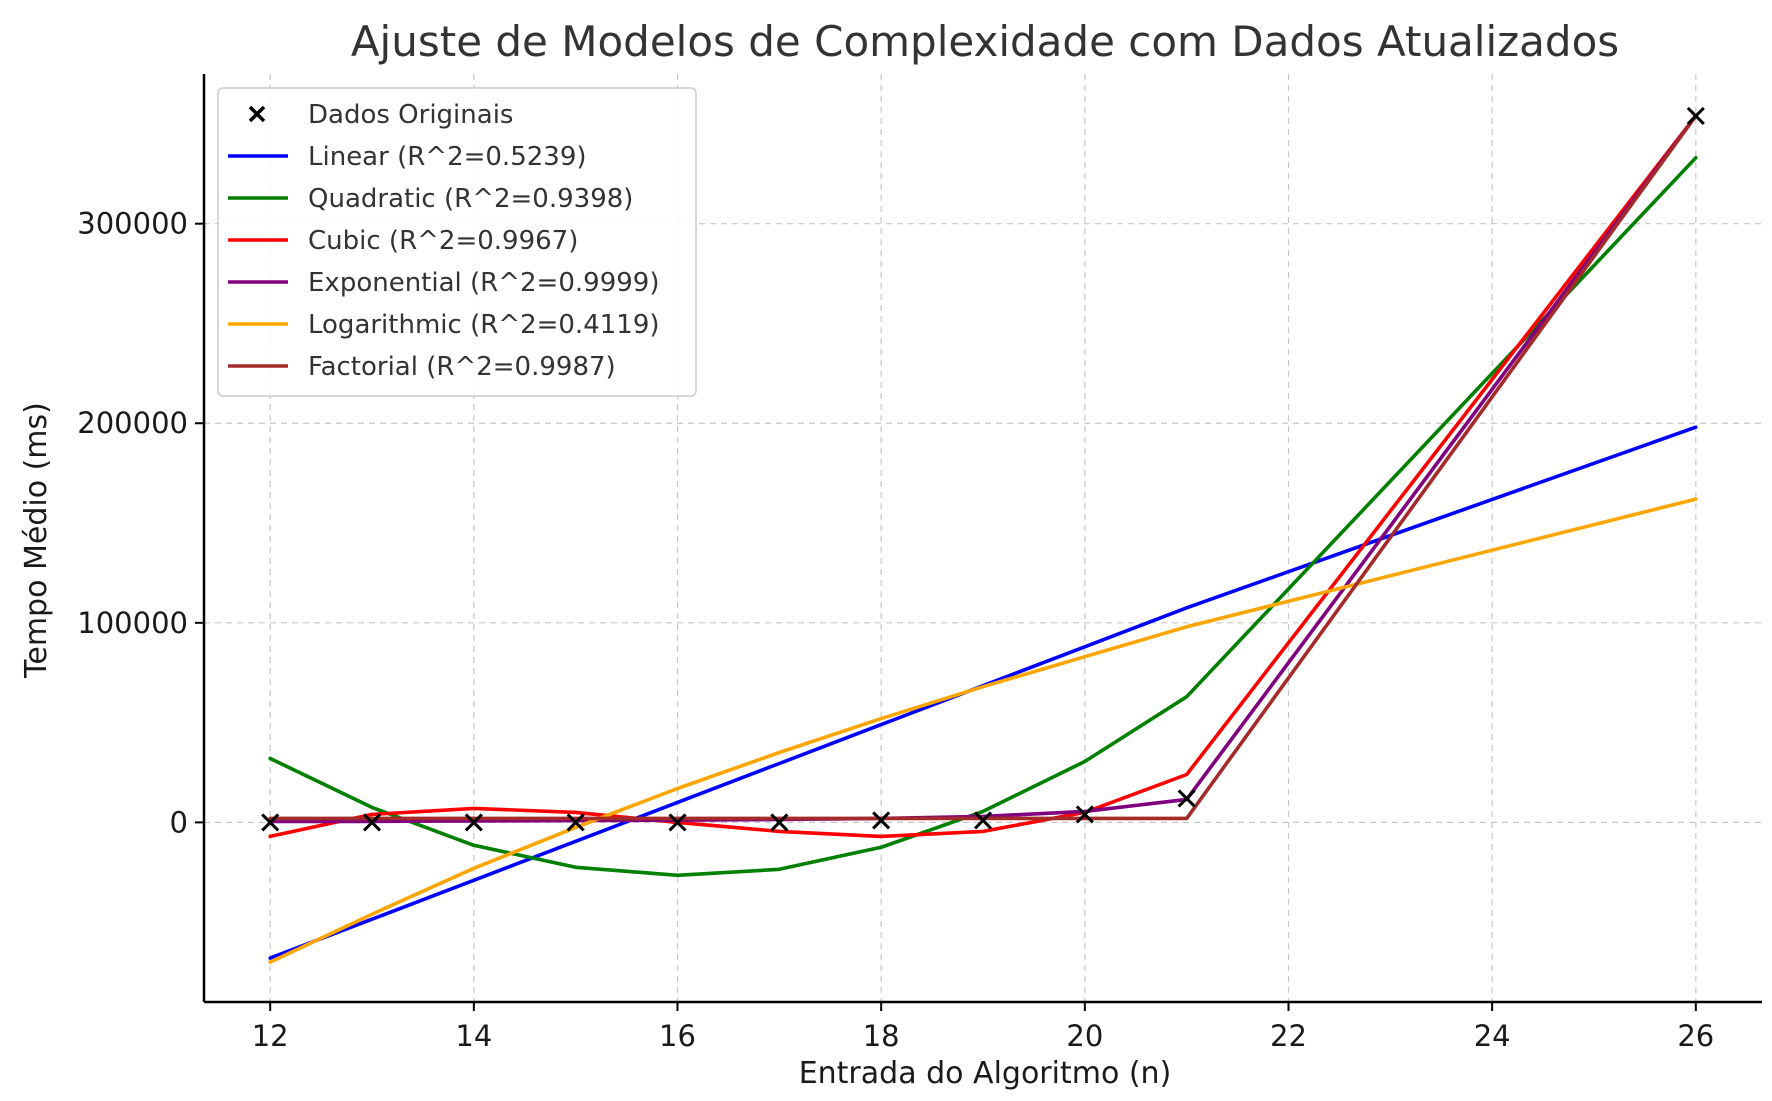 The width and height of the screenshot is (1772, 1101). What do you see at coordinates (1695, 1036) in the screenshot?
I see `x-tick-label: 26` at bounding box center [1695, 1036].